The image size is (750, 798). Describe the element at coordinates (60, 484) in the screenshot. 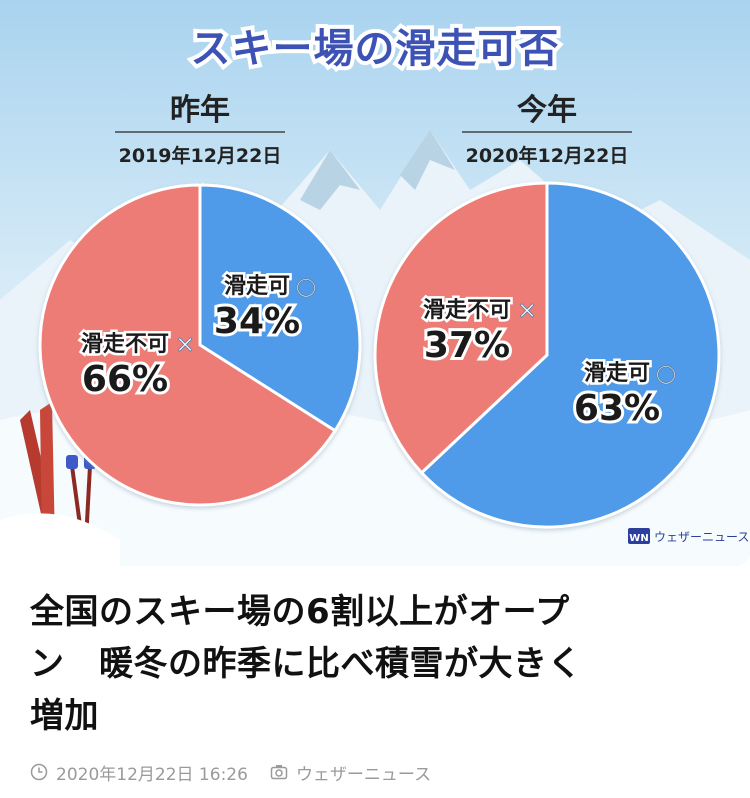

I see `ski-equipment-illustration` at that location.